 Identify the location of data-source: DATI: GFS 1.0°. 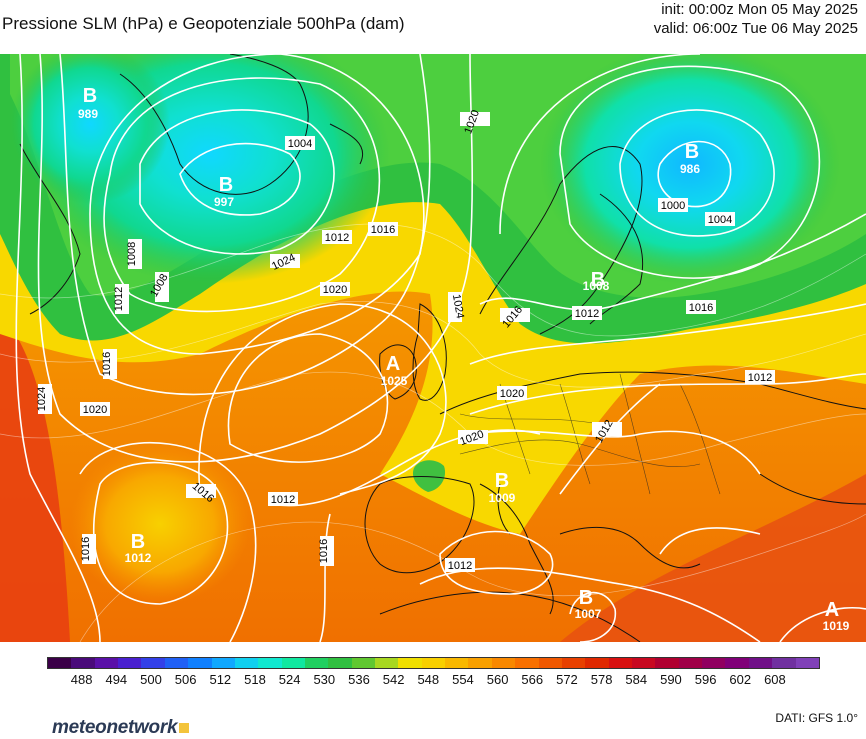
(816, 718).